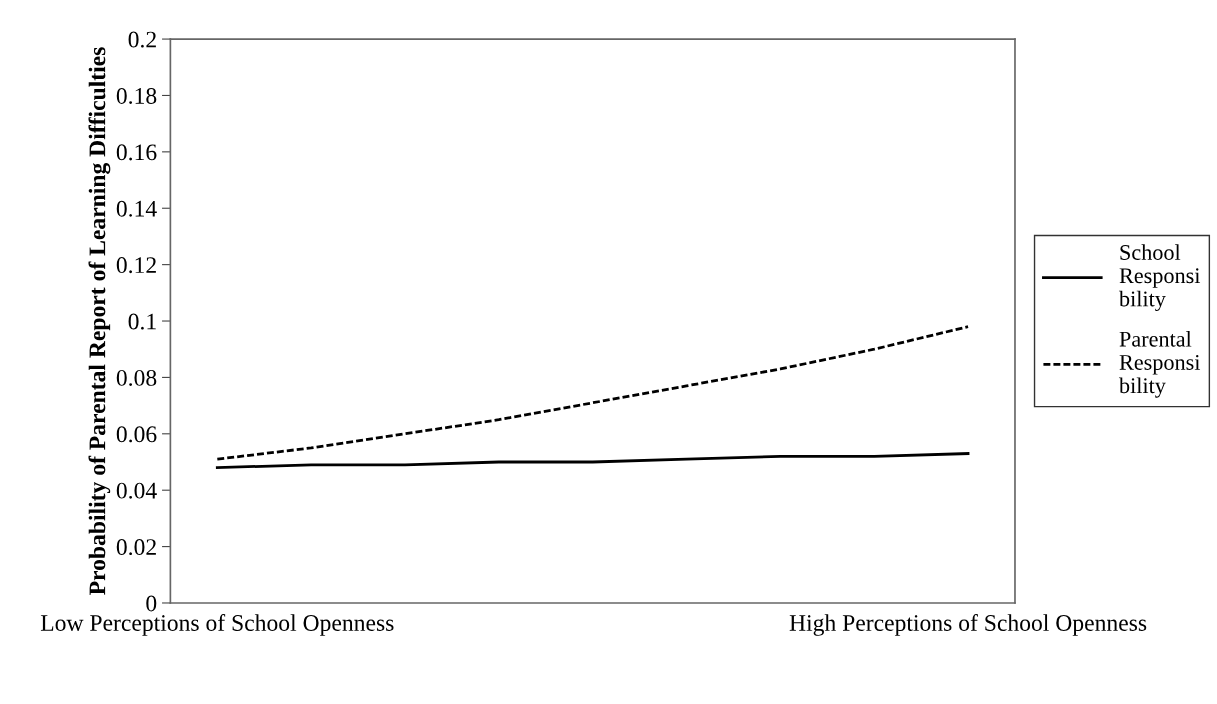  What do you see at coordinates (136, 434) in the screenshot?
I see `y-tick-label: 0.06` at bounding box center [136, 434].